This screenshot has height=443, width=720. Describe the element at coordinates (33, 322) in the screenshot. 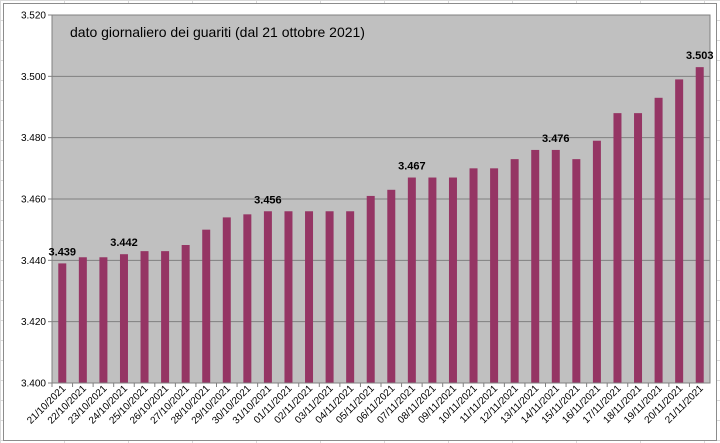

I see `y-tick-label: 3.420` at that location.